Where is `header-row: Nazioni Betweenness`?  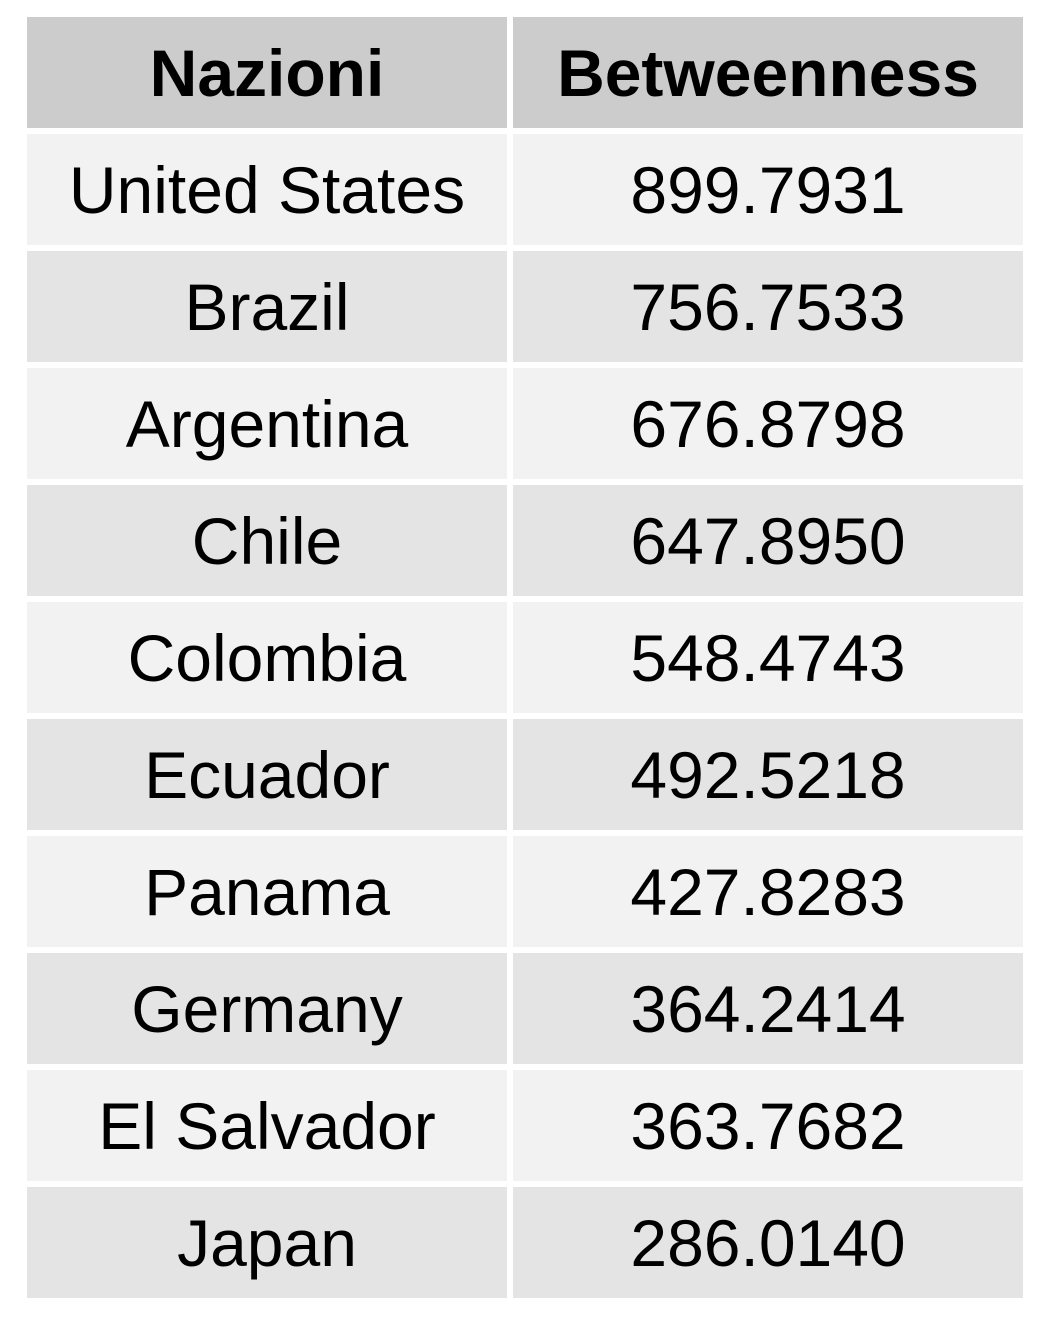 header-row: Nazioni Betweenness is located at coordinates (525, 72).